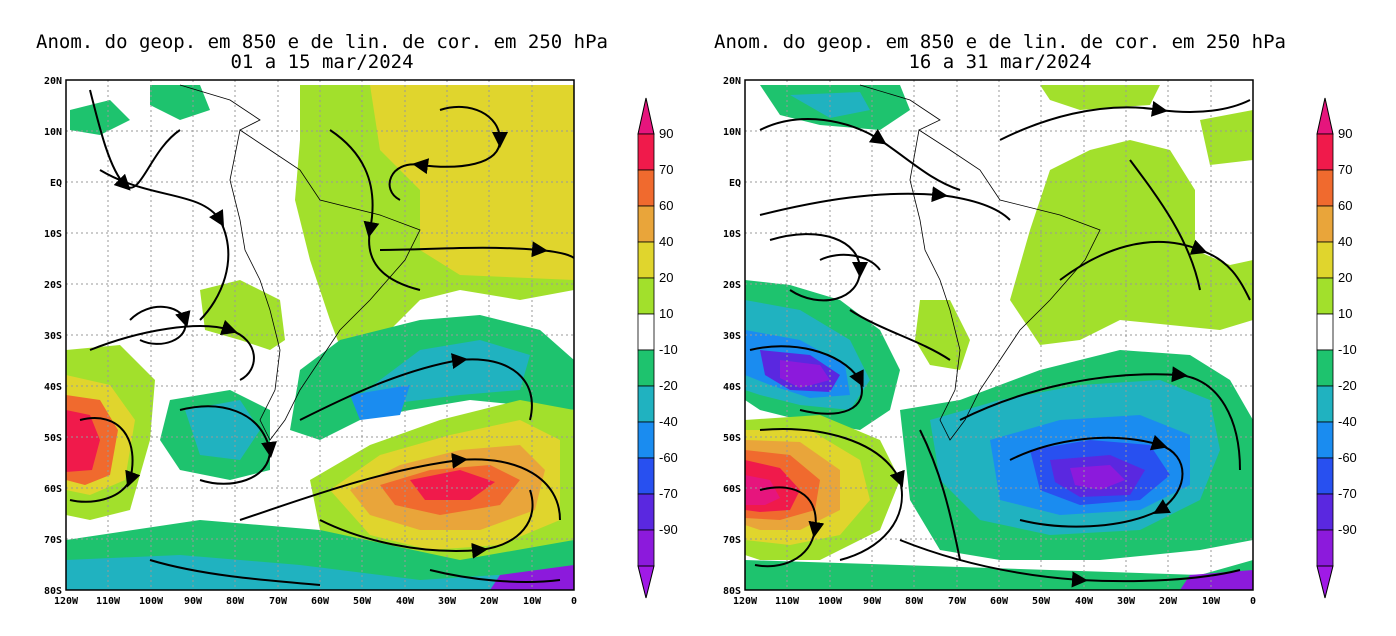 This screenshot has height=636, width=1396. What do you see at coordinates (1345, 241) in the screenshot?
I see `colorbar-label: 40` at bounding box center [1345, 241].